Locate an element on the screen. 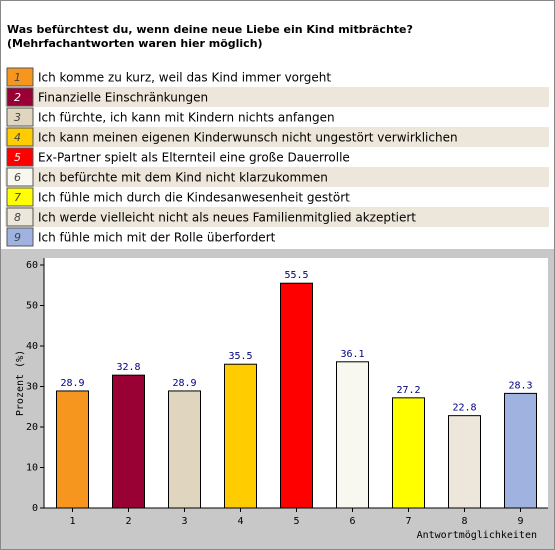 This screenshot has height=550, width=555. legend-number: 8 is located at coordinates (17, 217).